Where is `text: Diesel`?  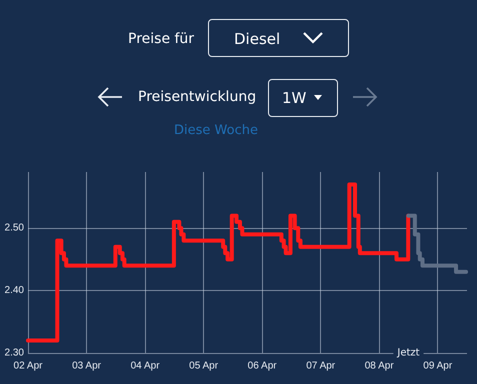
text: Diesel is located at coordinates (257, 39).